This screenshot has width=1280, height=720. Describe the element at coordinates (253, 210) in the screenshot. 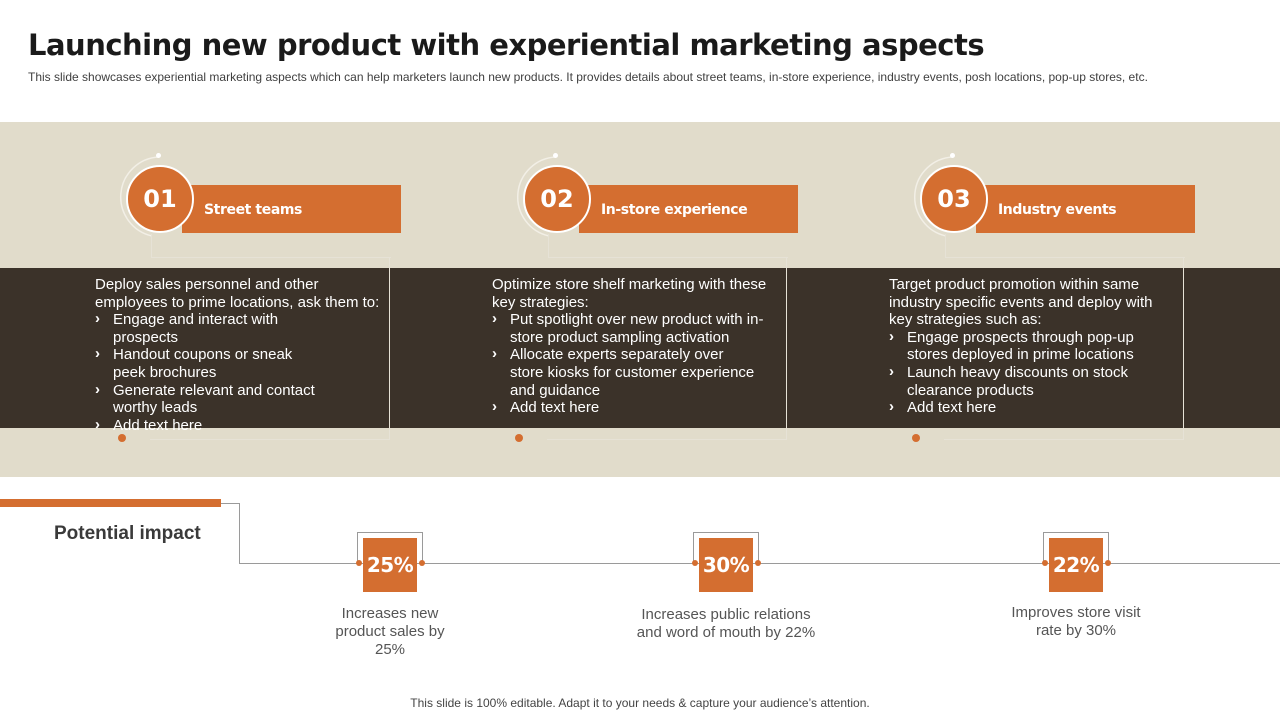

I see `card-label: Street teams` at that location.